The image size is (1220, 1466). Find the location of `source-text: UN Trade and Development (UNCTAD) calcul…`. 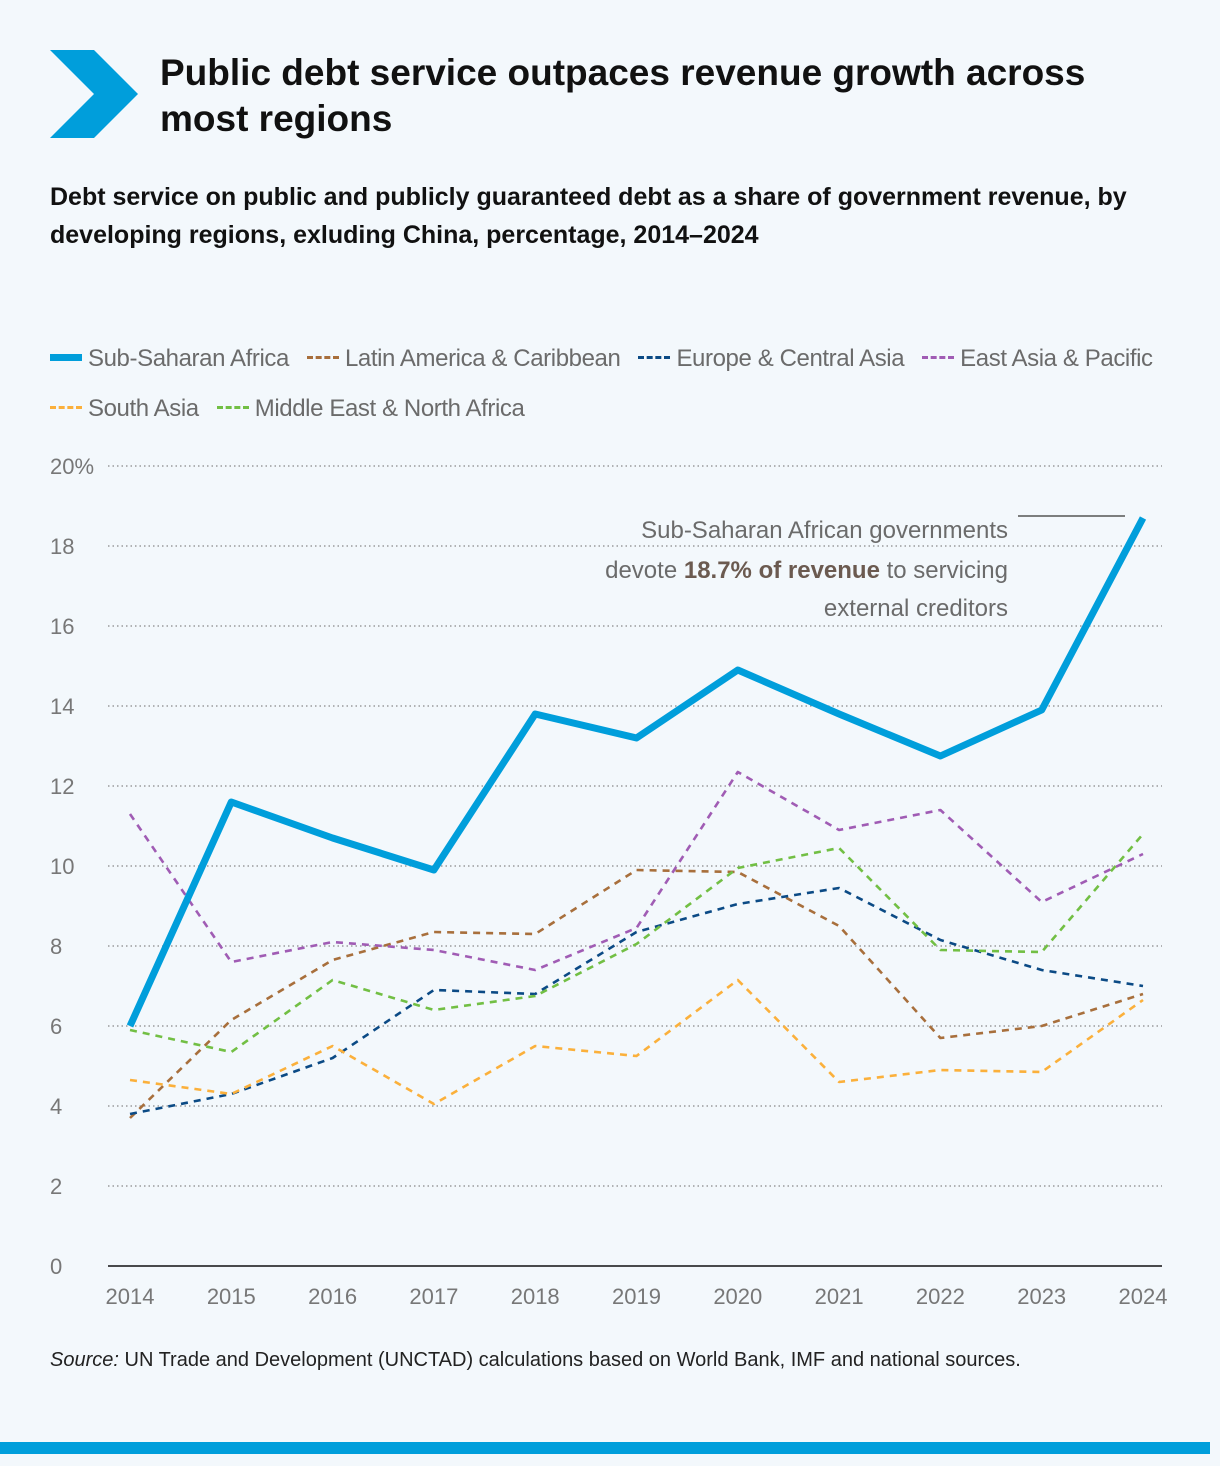

source-text: UN Trade and Development (UNCTAD) calcul… is located at coordinates (569, 1360).